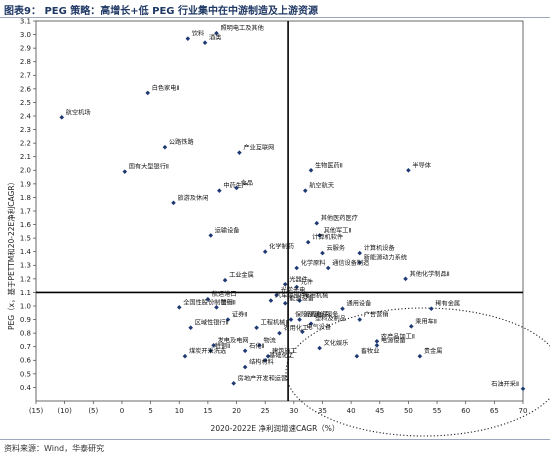 The height and width of the screenshot is (456, 550). Describe the element at coordinates (193, 198) in the screenshot. I see `data-point-label: 旅游及休闲` at that location.